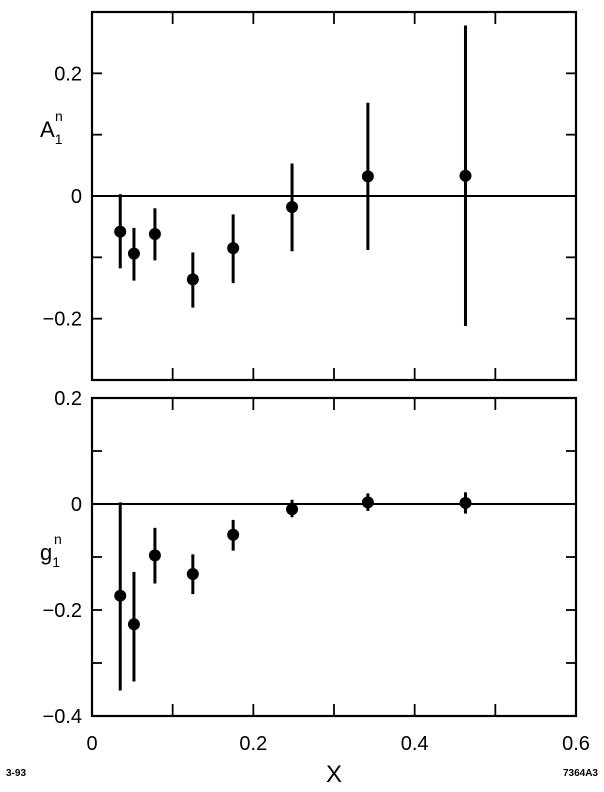 Image resolution: width=604 pixels, height=792 pixels. I want to click on bottom-ylabel: g1, so click(50, 555).